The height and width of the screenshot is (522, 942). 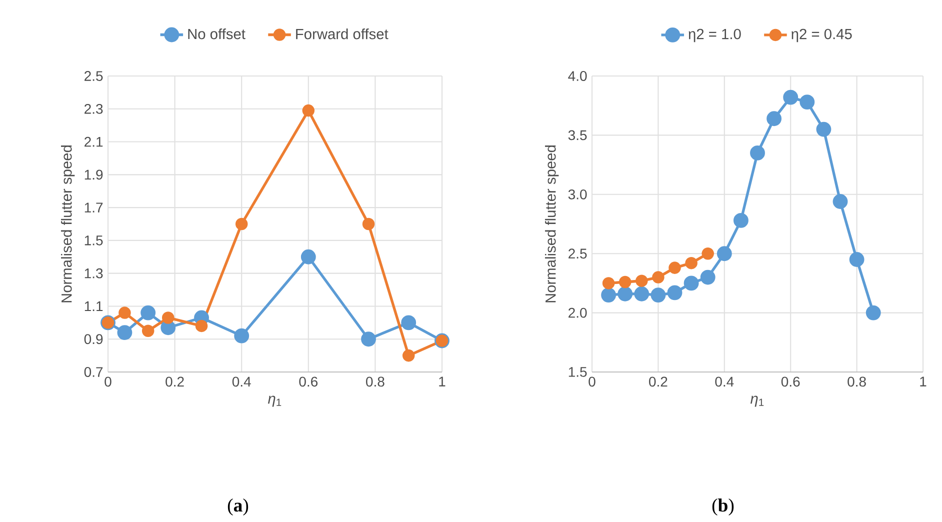 I want to click on y-tick-label: 1.7, so click(x=93, y=207).